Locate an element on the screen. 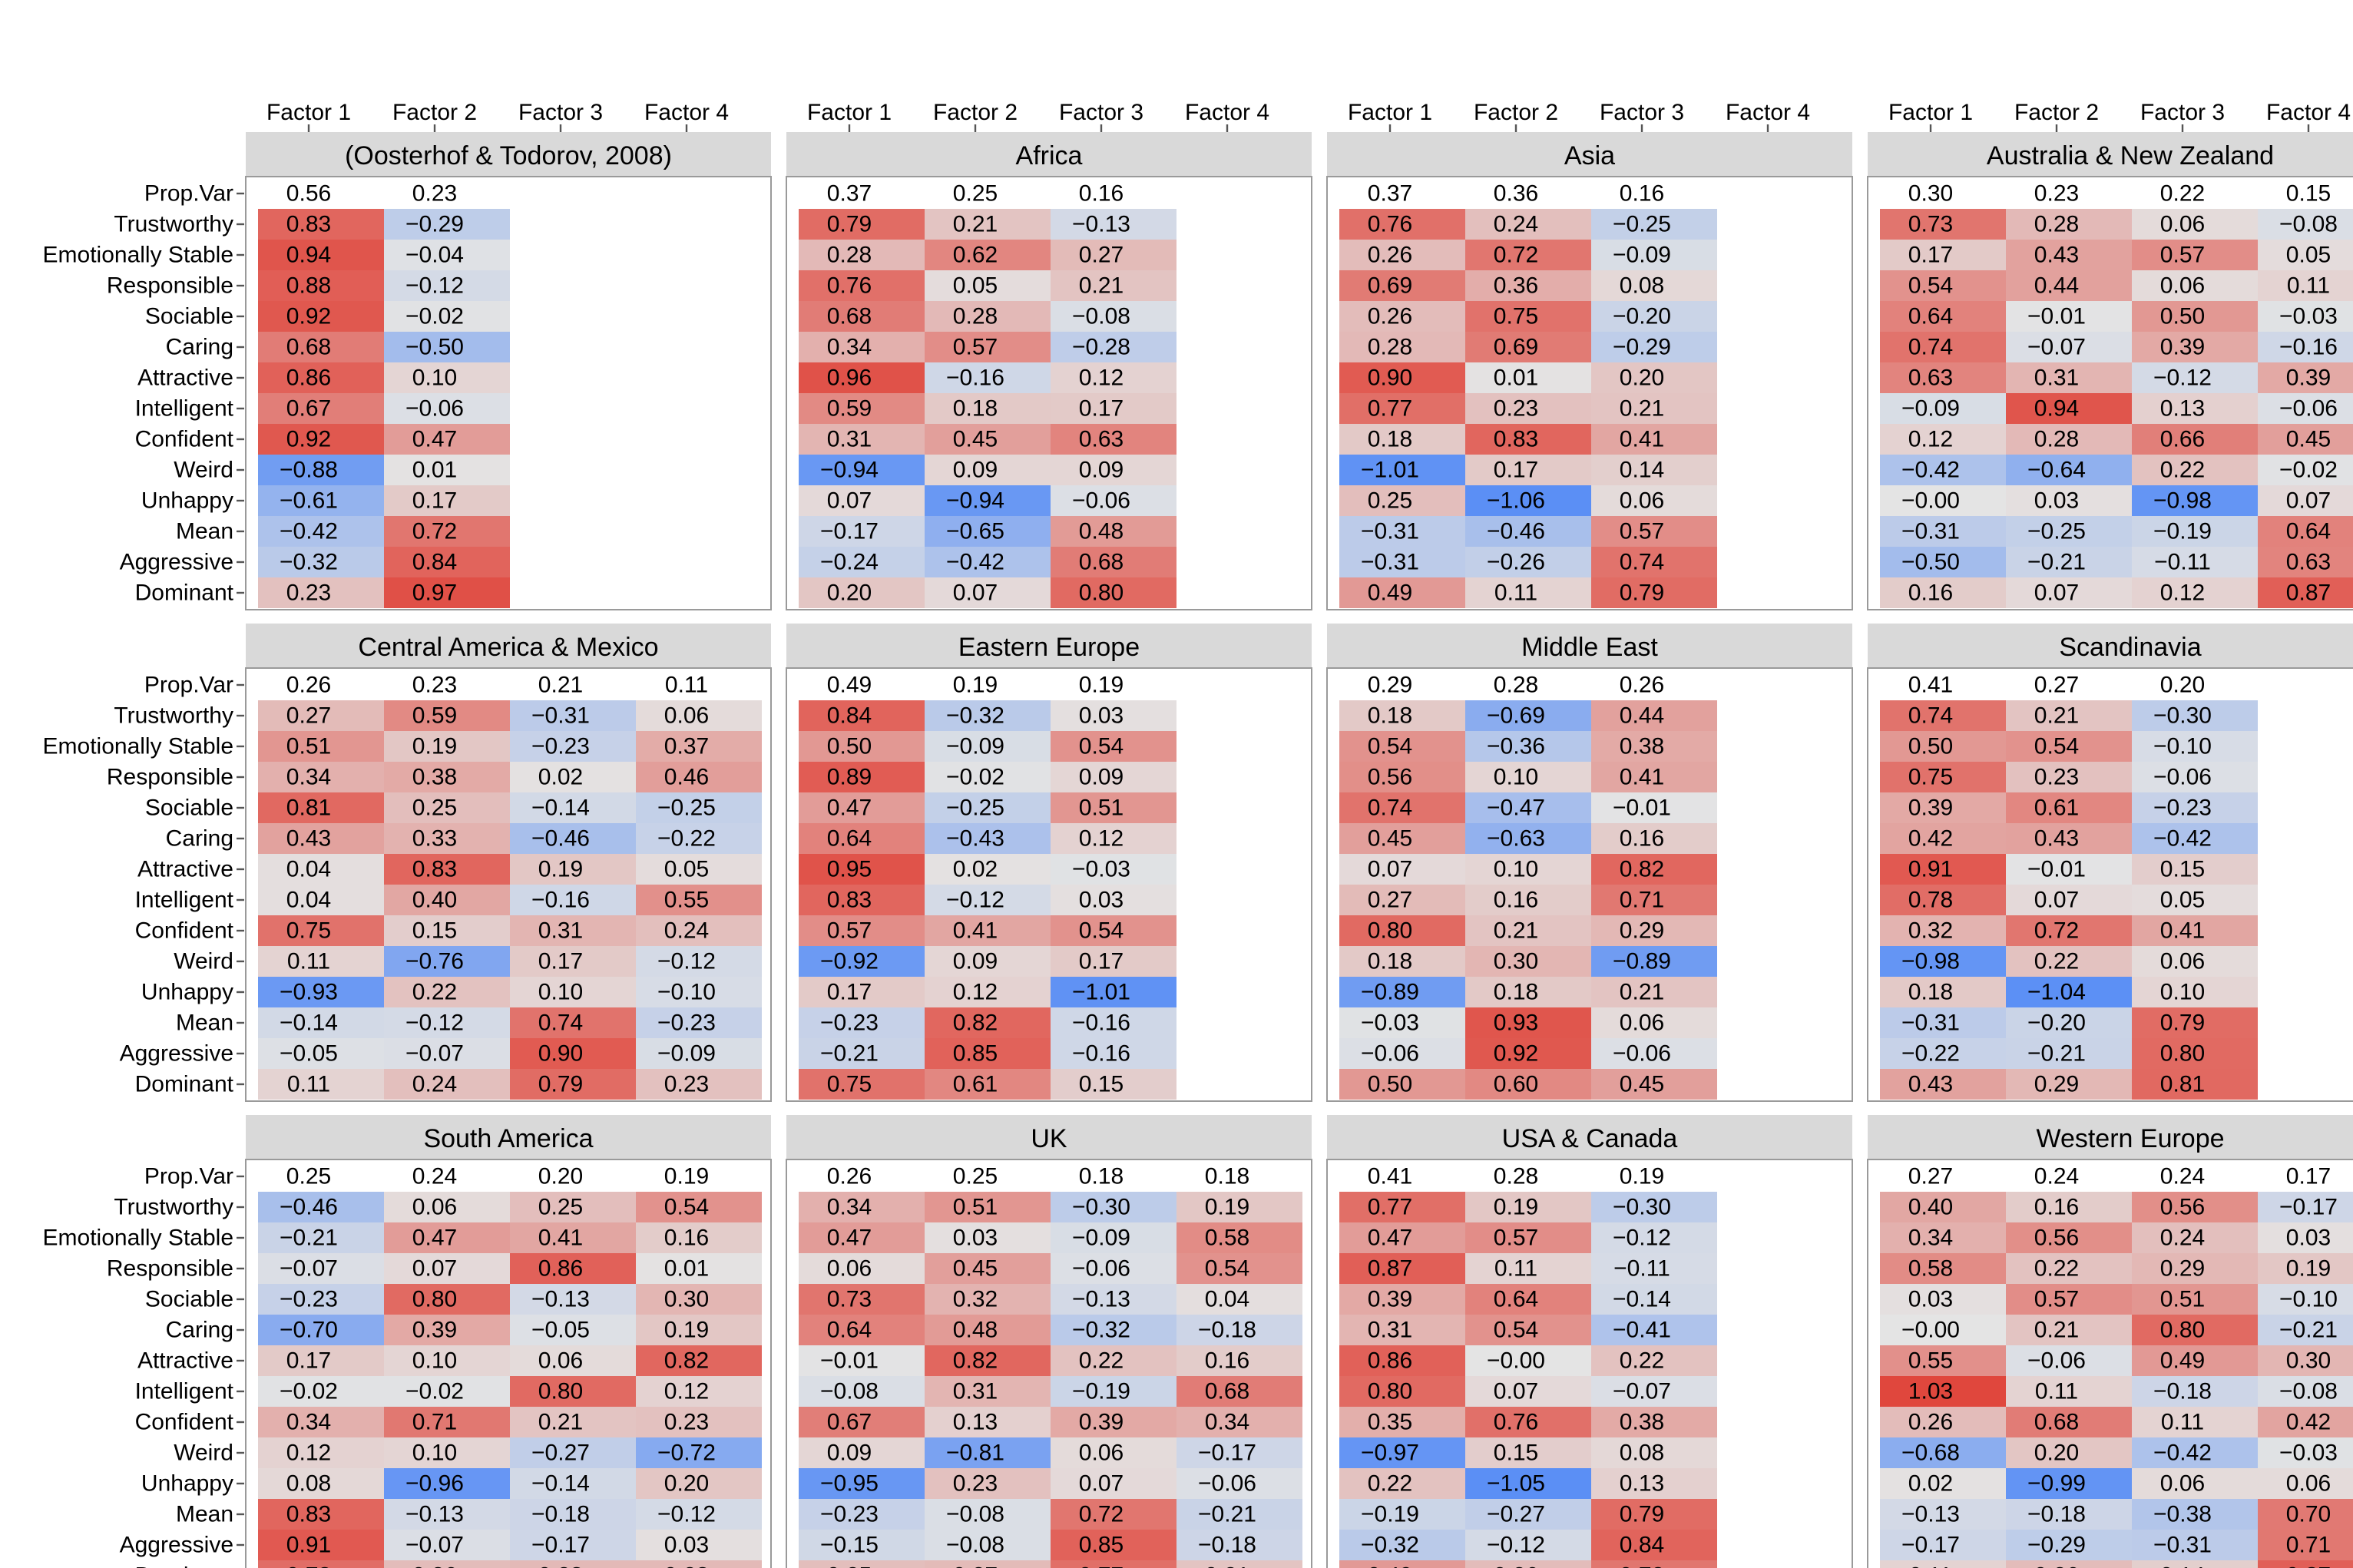 The image size is (2353, 1568). loading-value: −1.04 is located at coordinates (2056, 993).